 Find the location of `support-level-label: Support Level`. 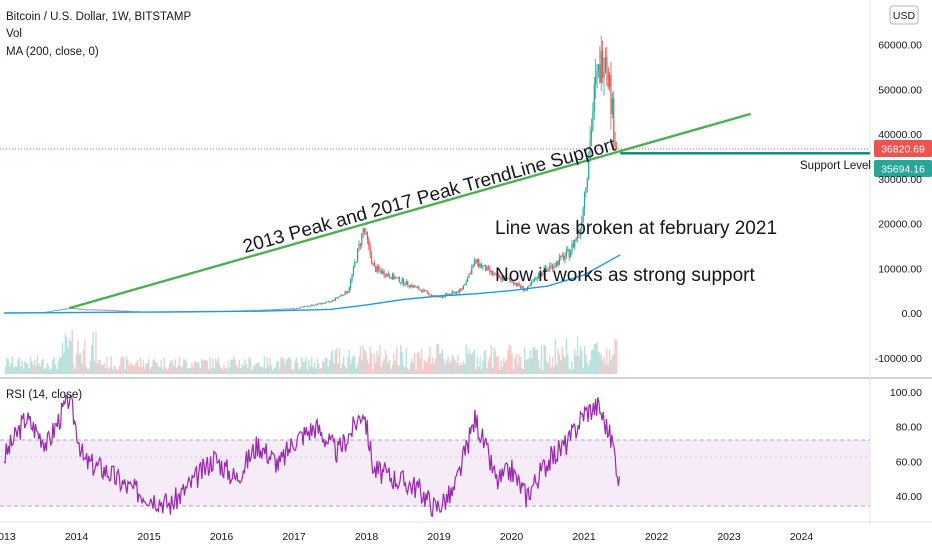

support-level-label: Support Level is located at coordinates (835, 166).